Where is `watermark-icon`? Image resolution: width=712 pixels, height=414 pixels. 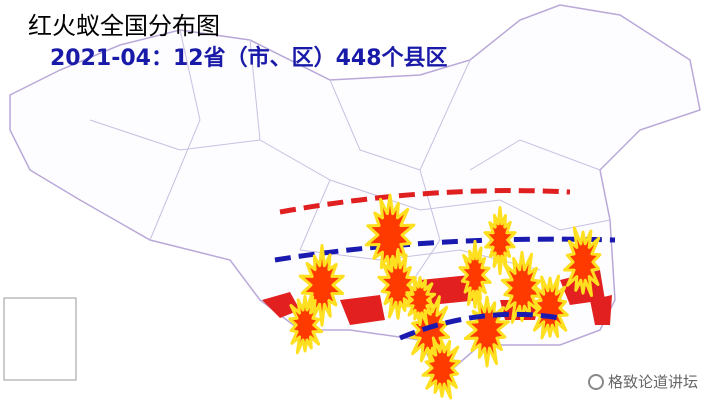 watermark-icon is located at coordinates (595, 381).